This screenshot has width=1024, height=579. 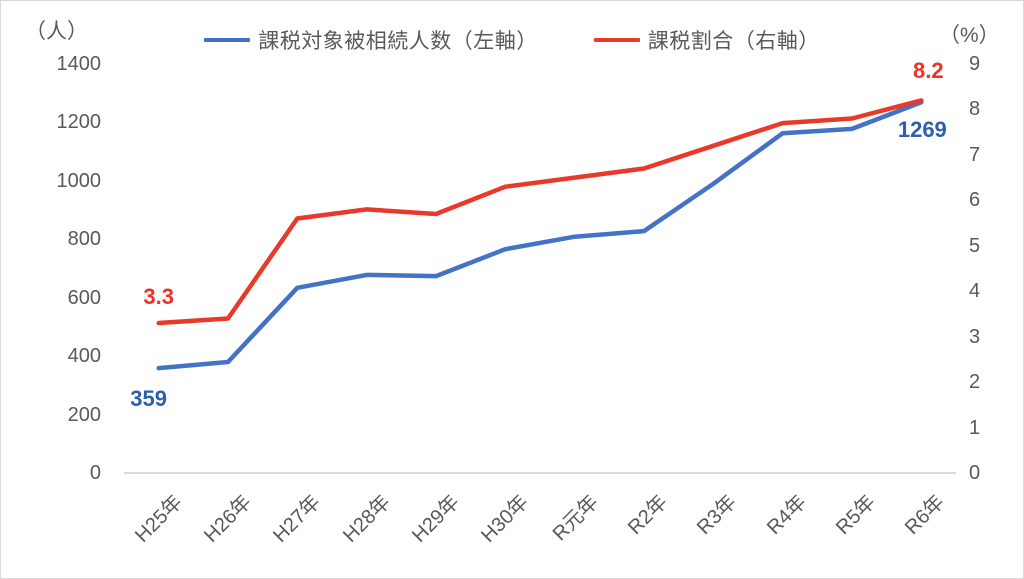 I want to click on right-axis-tick-label: 9, so click(x=975, y=64).